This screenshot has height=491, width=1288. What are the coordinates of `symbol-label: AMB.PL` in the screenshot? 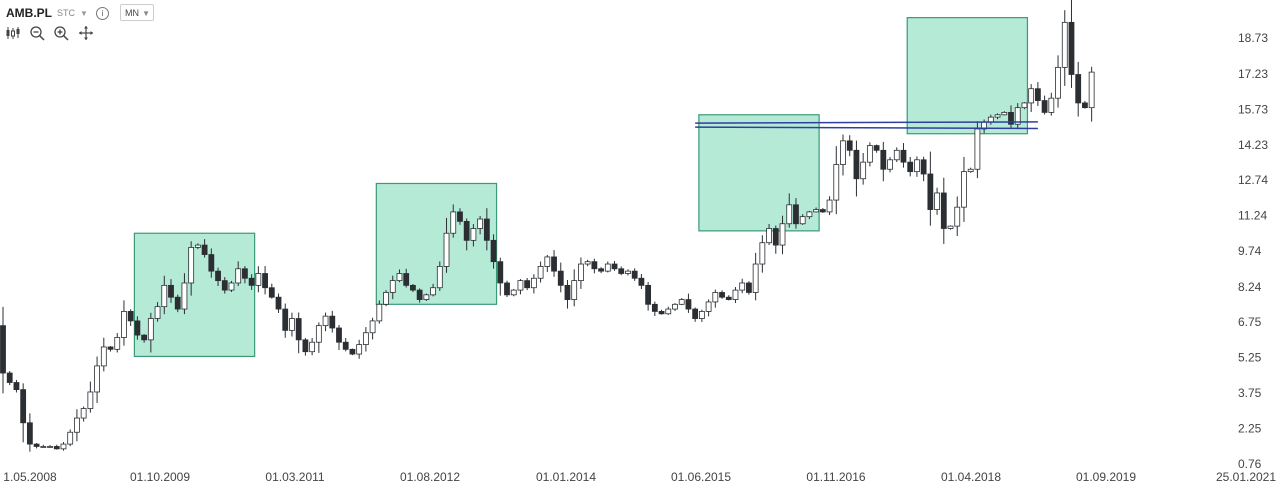 It's located at (29, 13).